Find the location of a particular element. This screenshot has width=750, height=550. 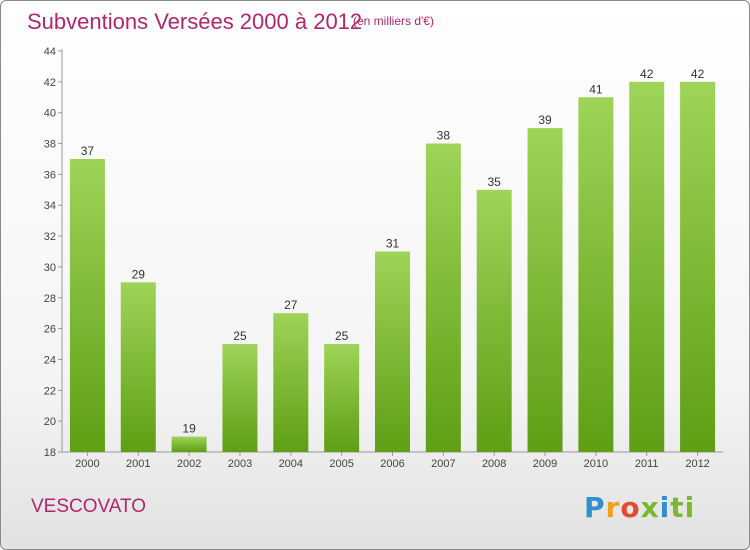

y-tick-label: 26 is located at coordinates (50, 330).